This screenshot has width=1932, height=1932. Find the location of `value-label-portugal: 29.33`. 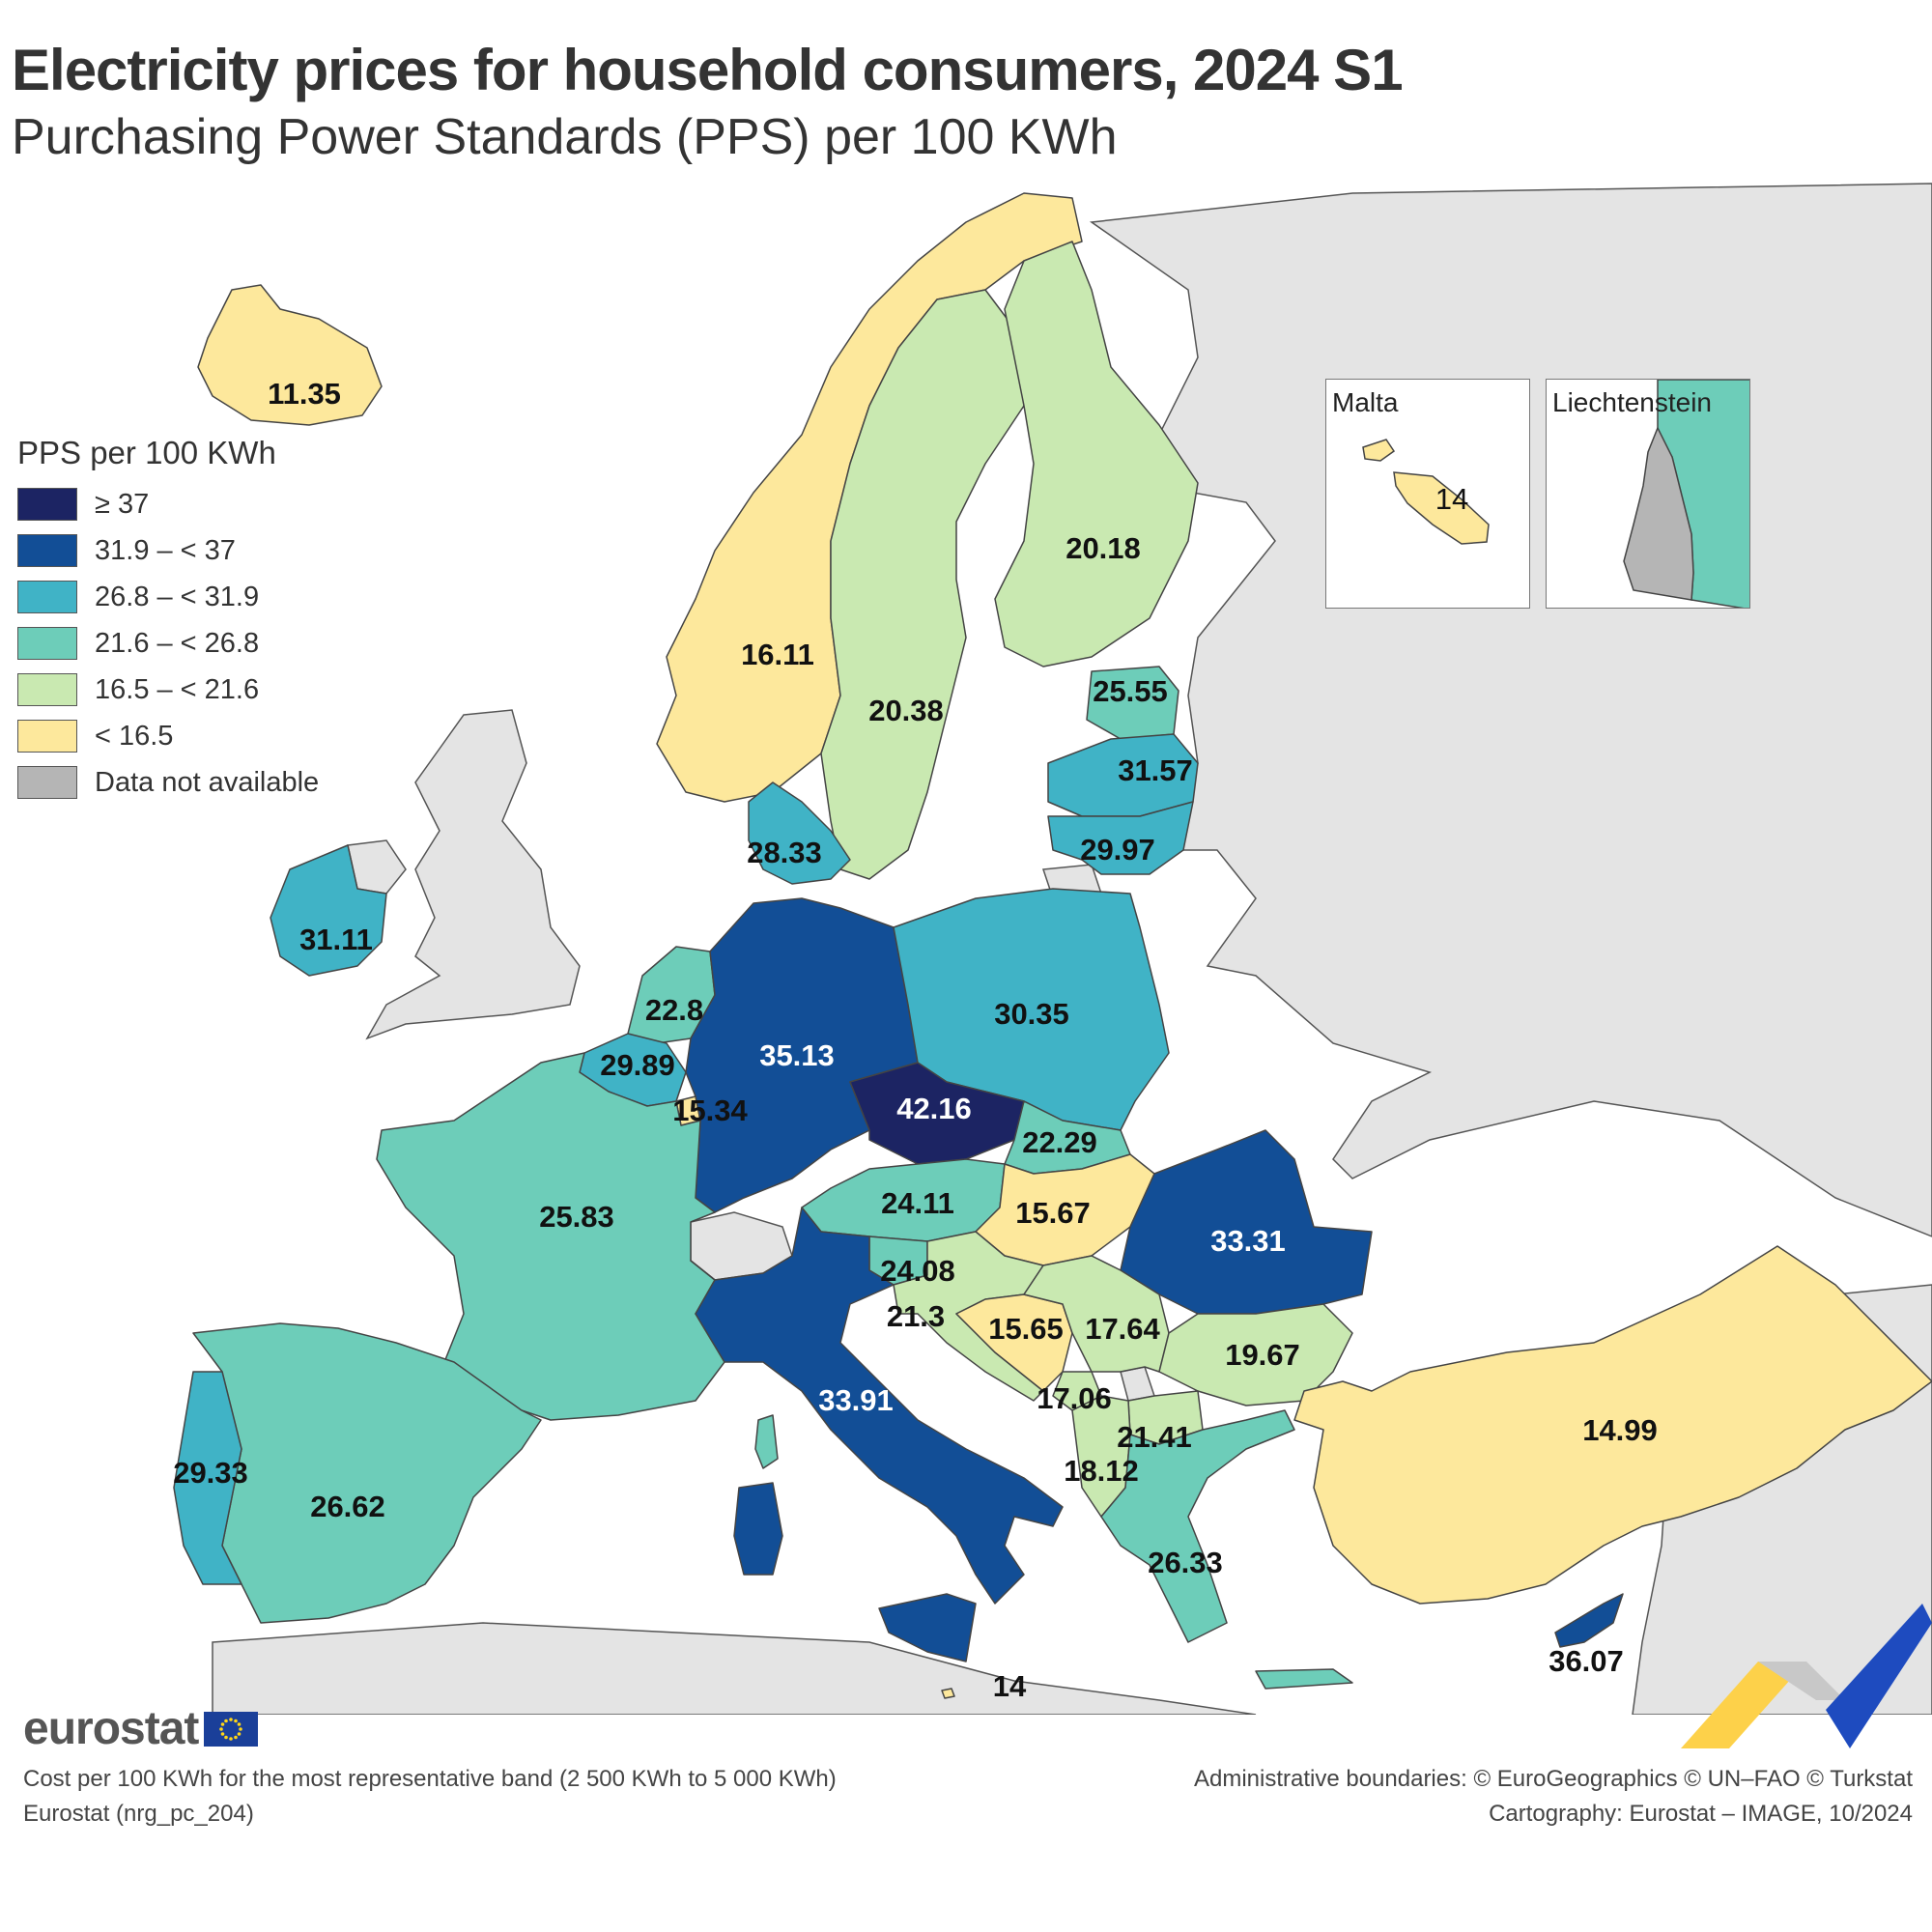

value-label-portugal: 29.33 is located at coordinates (210, 1473).